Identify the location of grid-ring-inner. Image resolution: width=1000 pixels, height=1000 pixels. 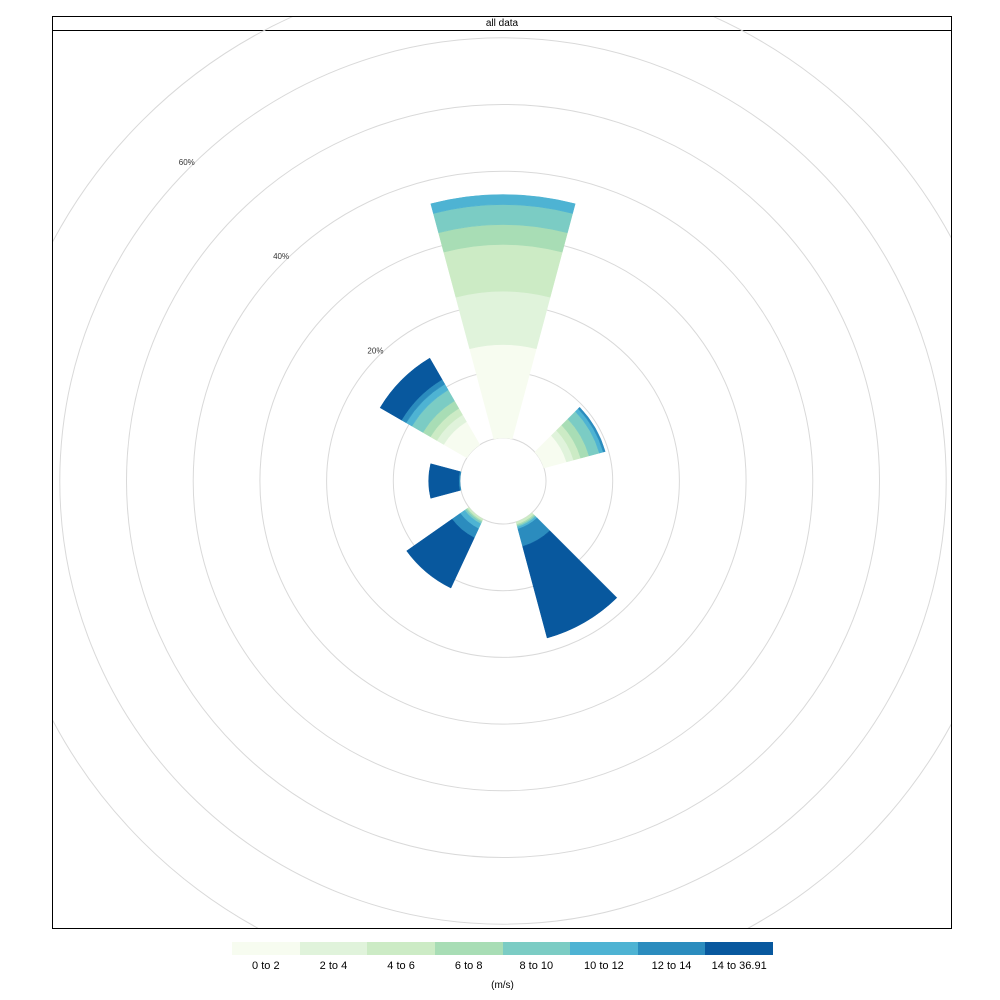
(503, 481).